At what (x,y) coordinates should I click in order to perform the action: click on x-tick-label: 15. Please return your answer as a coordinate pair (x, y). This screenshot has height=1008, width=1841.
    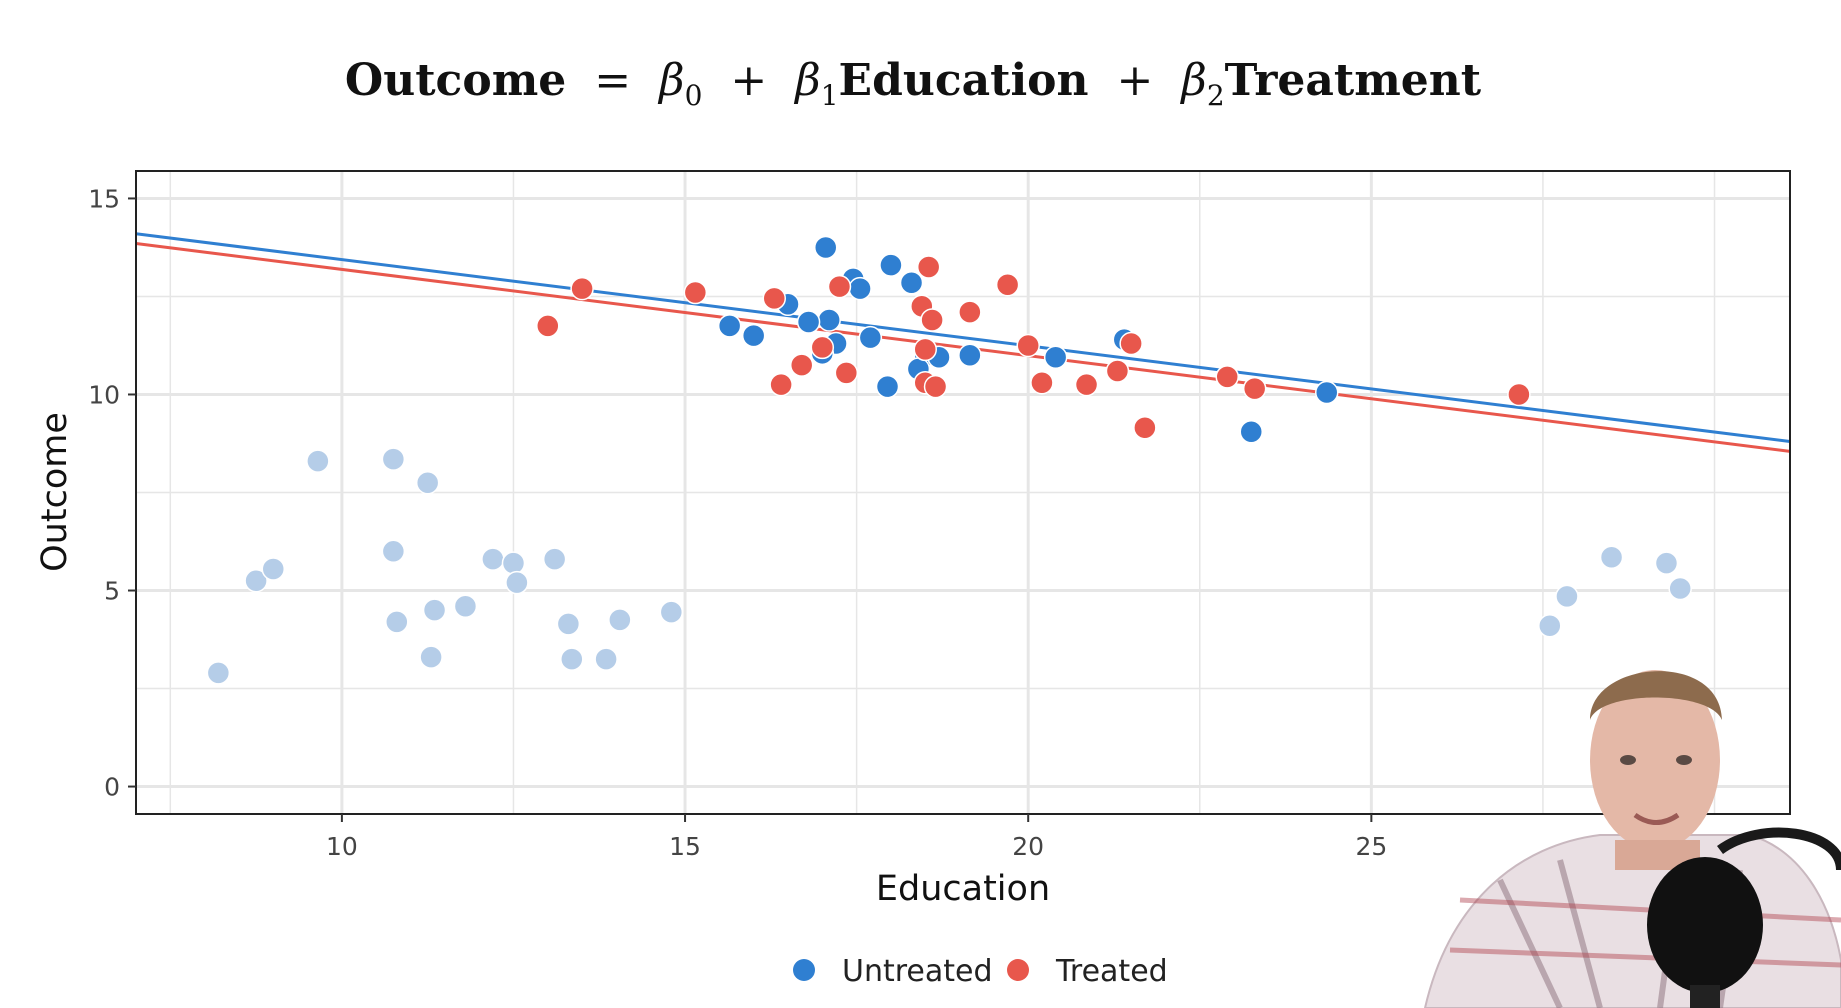
    Looking at the image, I should click on (685, 846).